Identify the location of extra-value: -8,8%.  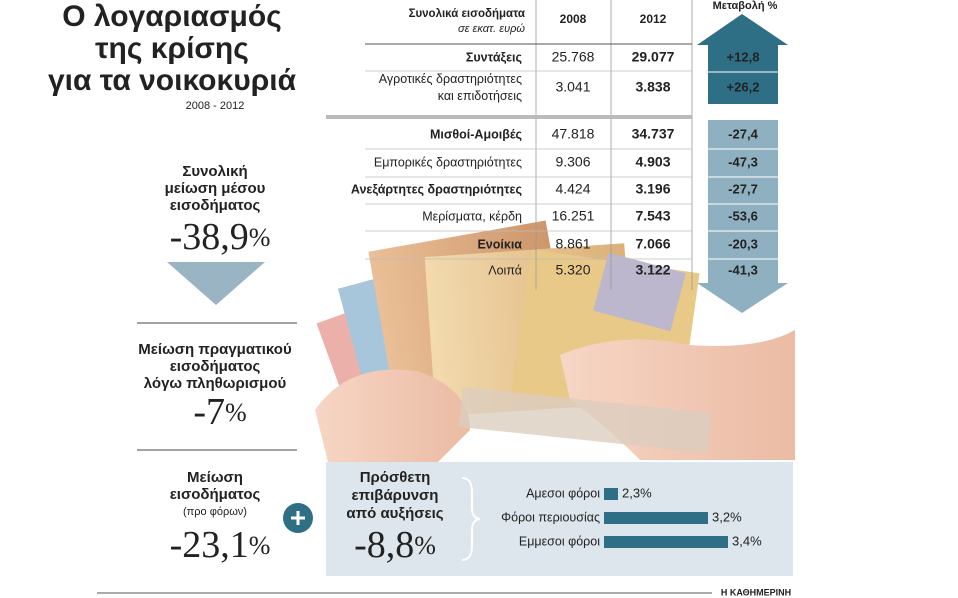
(395, 545).